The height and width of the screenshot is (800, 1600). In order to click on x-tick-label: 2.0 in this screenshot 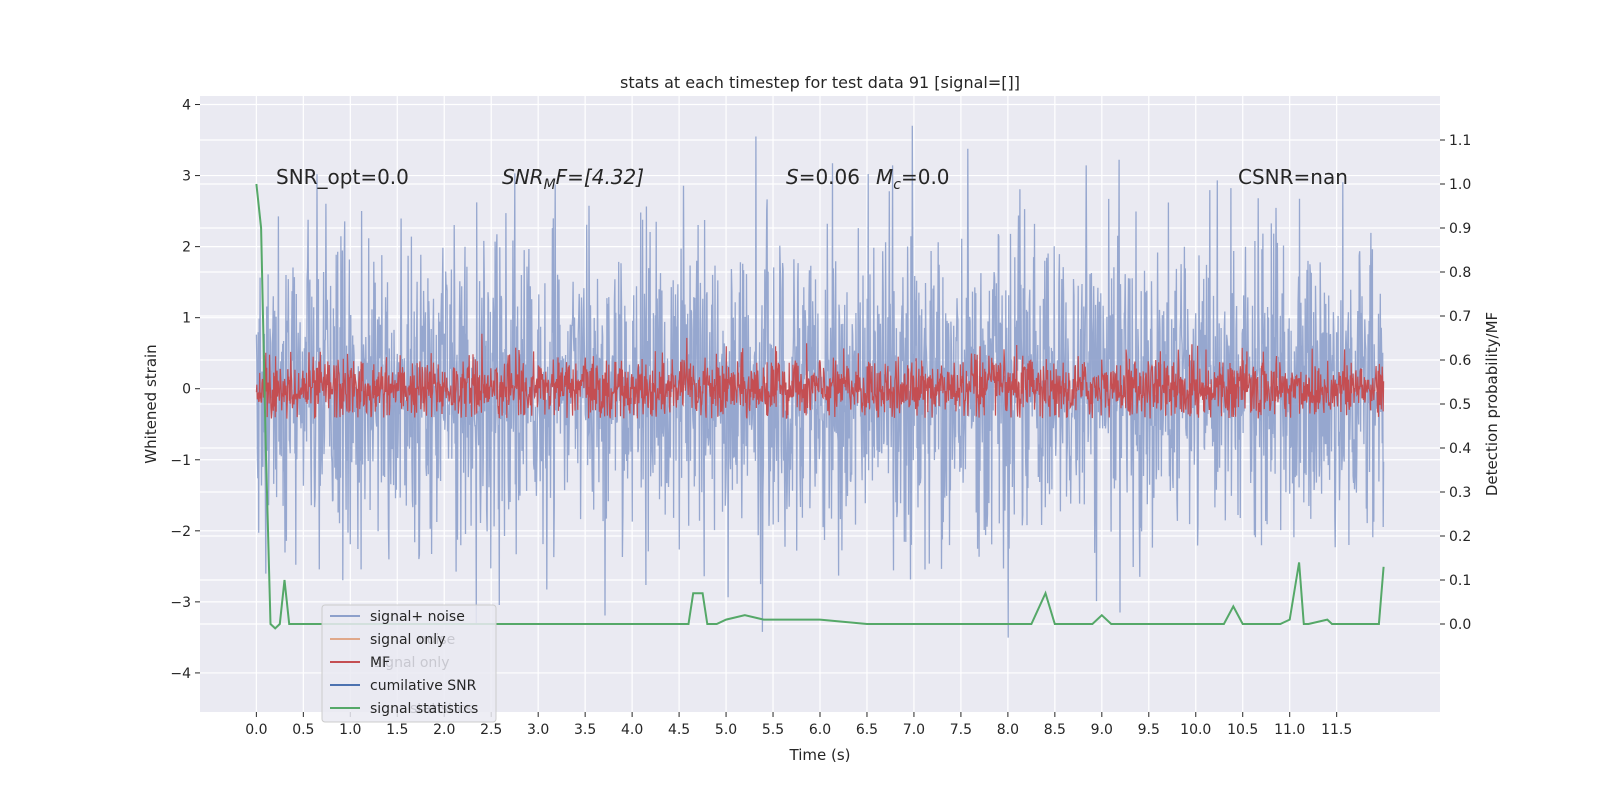, I will do `click(444, 730)`.